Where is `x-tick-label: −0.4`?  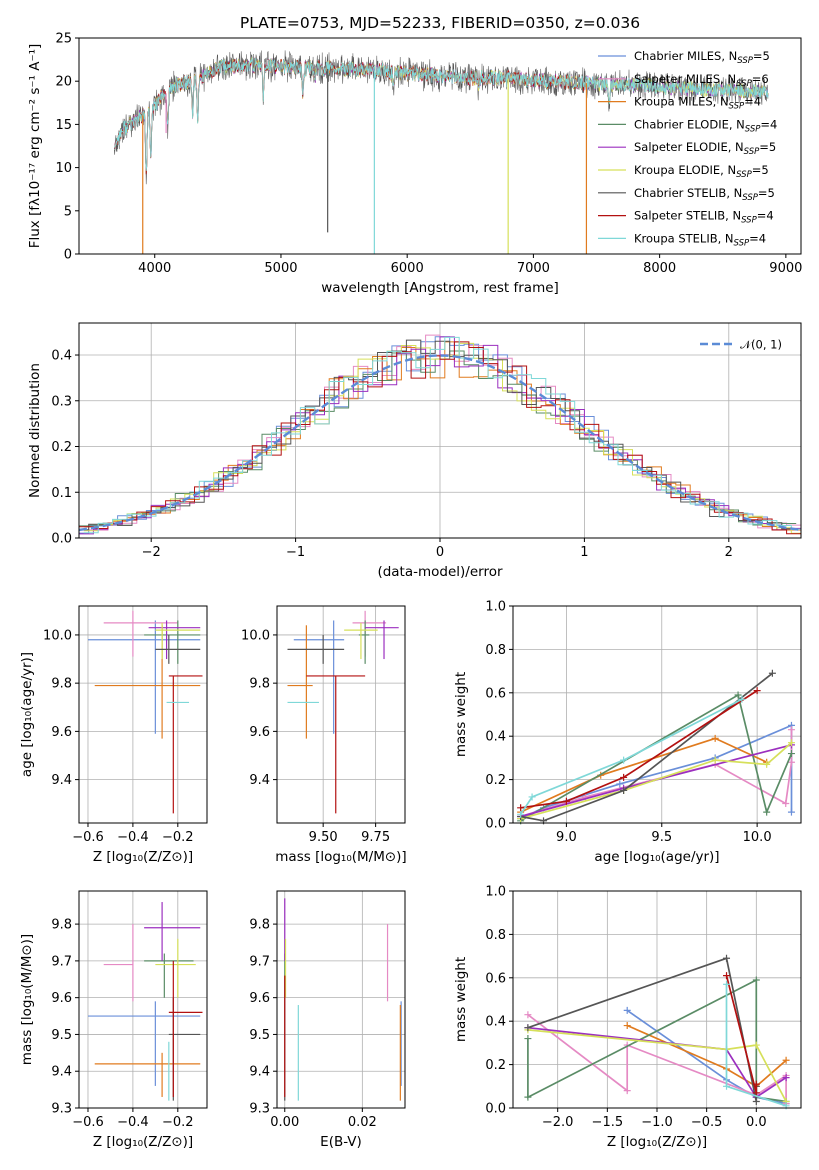 x-tick-label: −0.4 is located at coordinates (133, 837).